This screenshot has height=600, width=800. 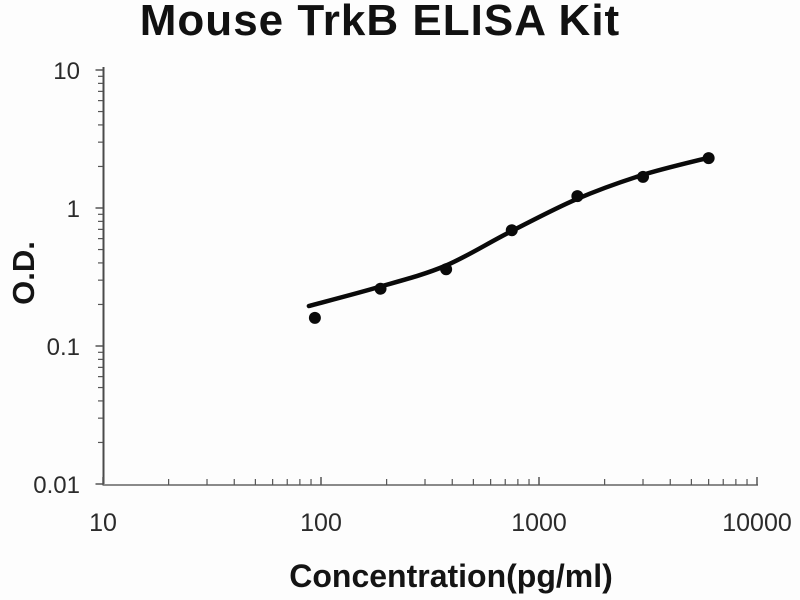 What do you see at coordinates (73, 209) in the screenshot?
I see `y-tick-label: 1` at bounding box center [73, 209].